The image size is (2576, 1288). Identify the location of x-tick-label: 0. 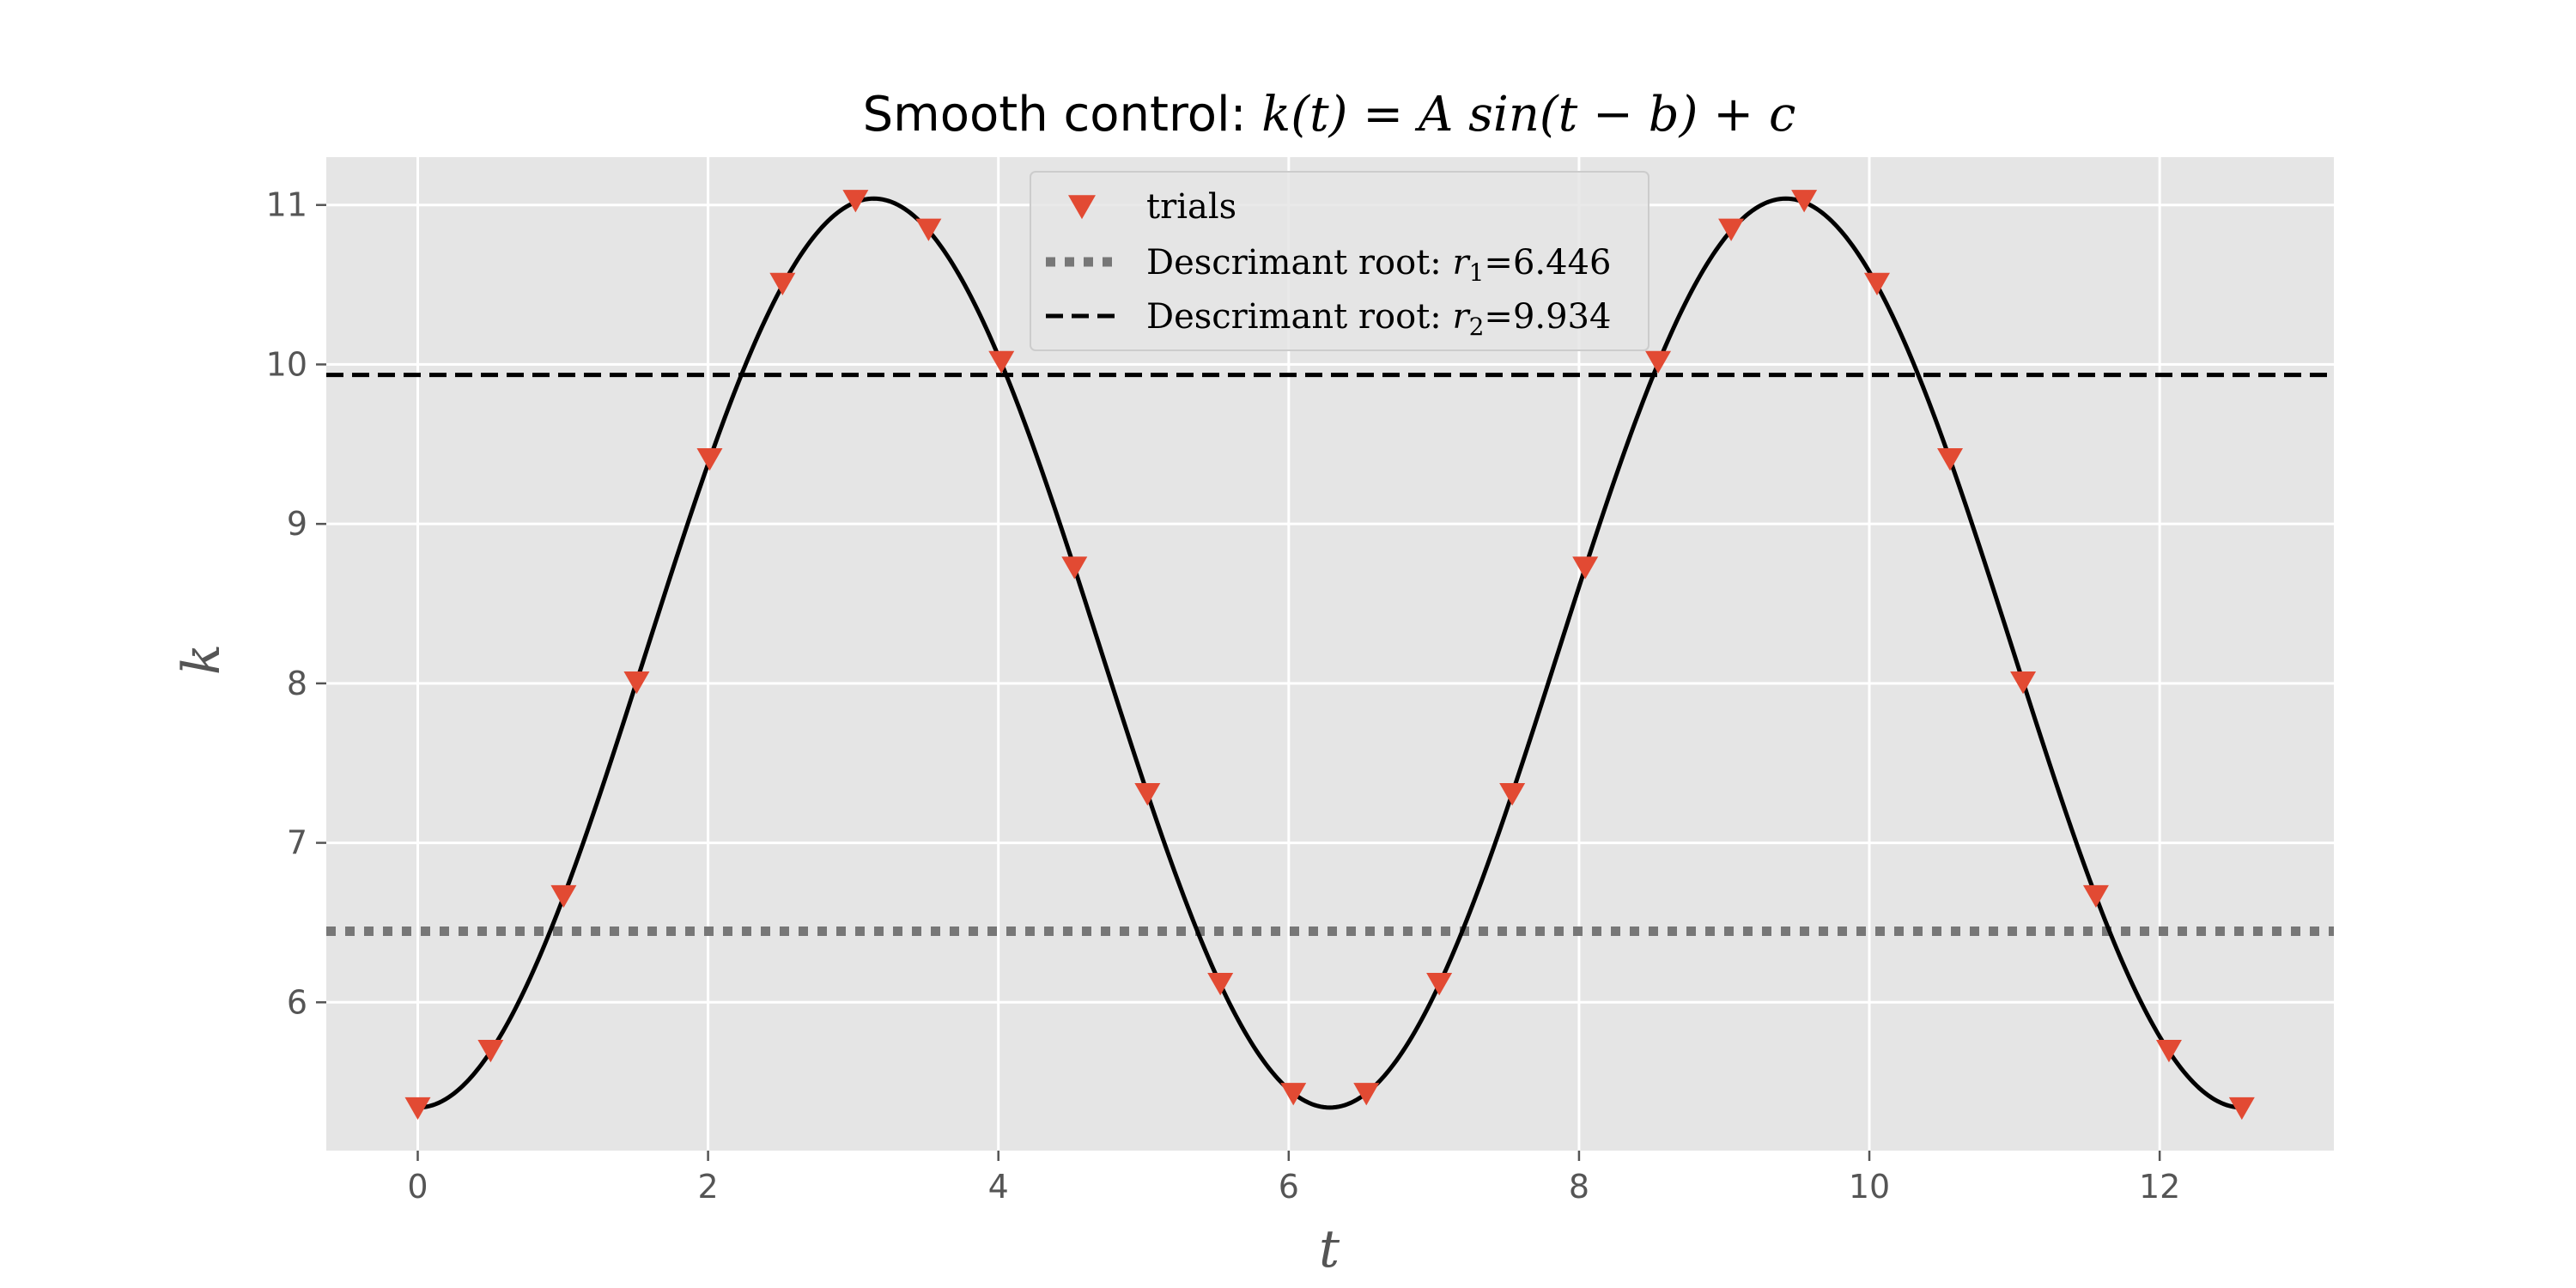
(418, 1187).